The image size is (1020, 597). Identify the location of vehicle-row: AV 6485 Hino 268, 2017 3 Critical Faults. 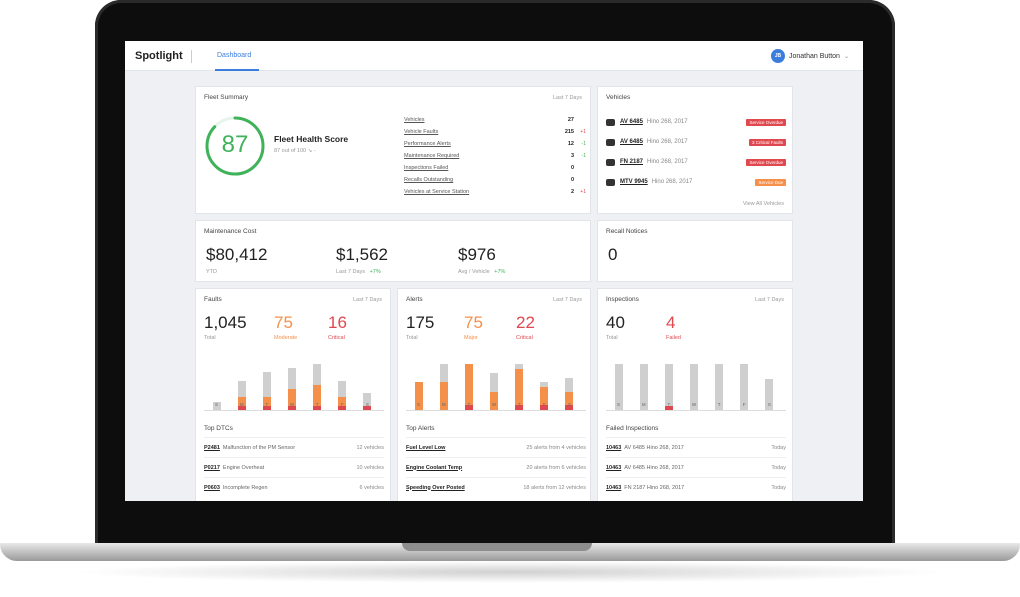
(696, 142).